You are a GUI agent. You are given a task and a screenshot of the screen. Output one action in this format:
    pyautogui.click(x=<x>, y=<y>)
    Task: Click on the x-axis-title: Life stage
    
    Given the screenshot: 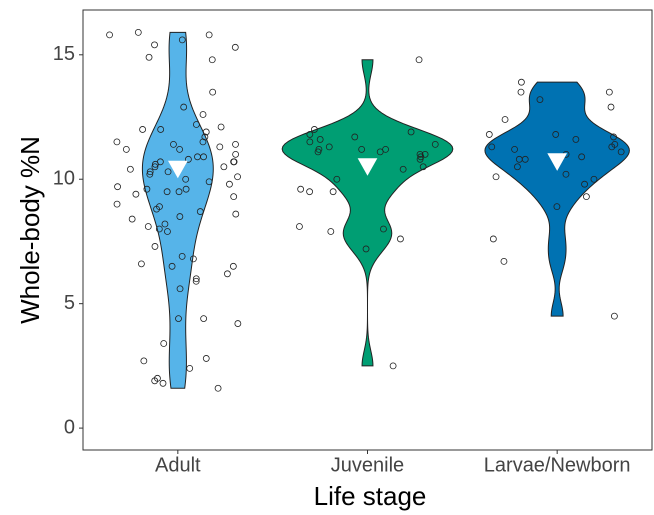 What is the action you would take?
    pyautogui.click(x=370, y=496)
    